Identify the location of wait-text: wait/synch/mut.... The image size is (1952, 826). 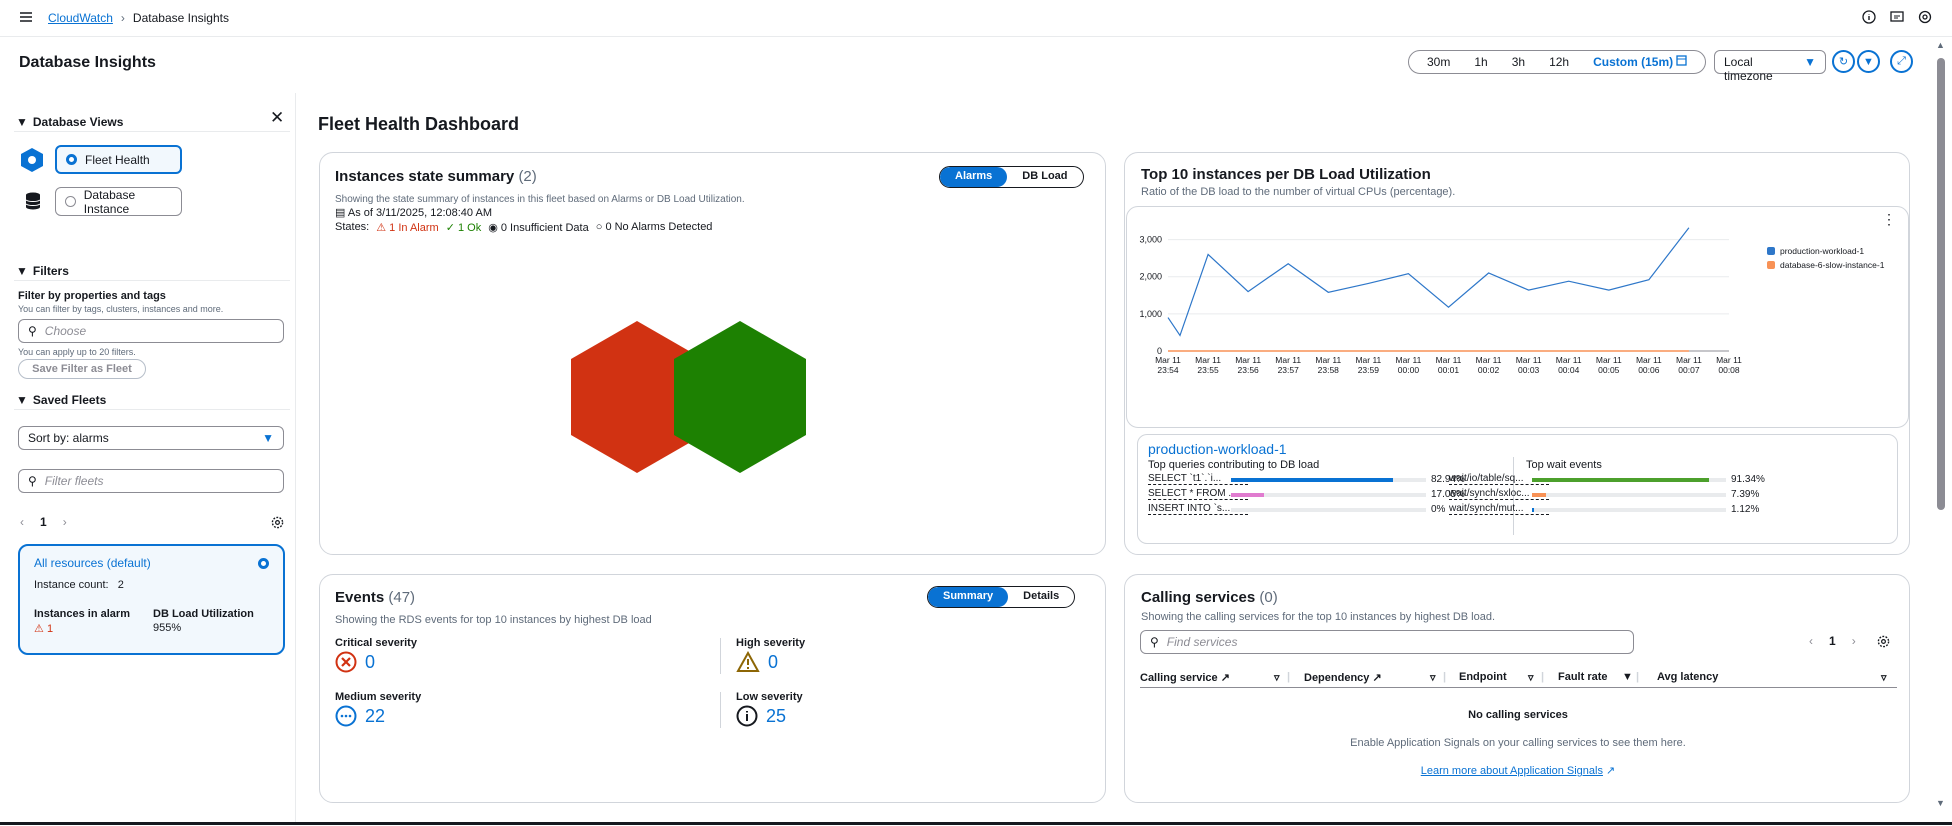
(1499, 509).